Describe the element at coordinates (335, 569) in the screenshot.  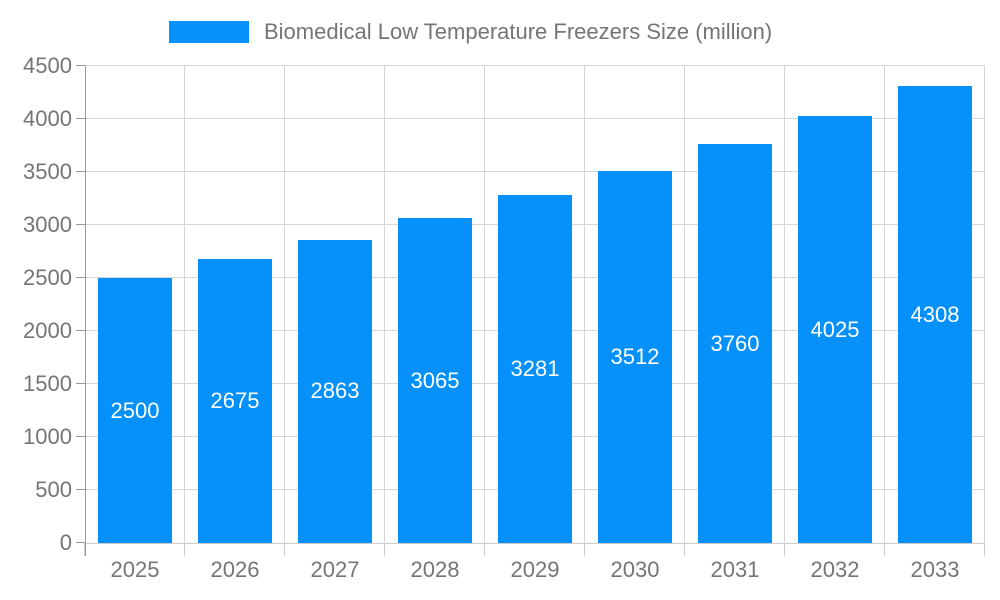
I see `x-axis-label: 2027` at that location.